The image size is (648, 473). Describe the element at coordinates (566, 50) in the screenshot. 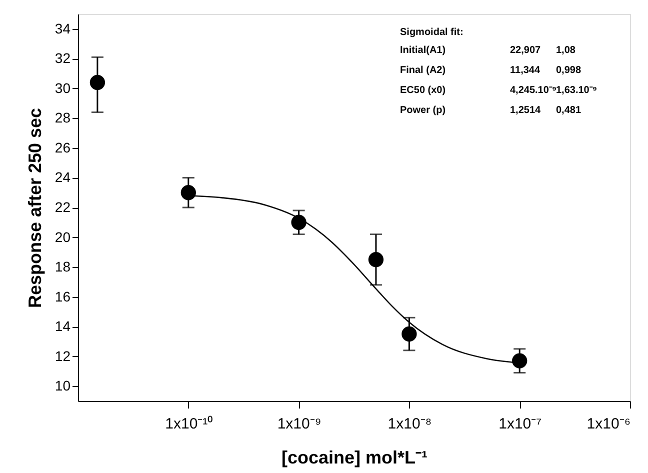

I see `annotation: 1,08` at that location.